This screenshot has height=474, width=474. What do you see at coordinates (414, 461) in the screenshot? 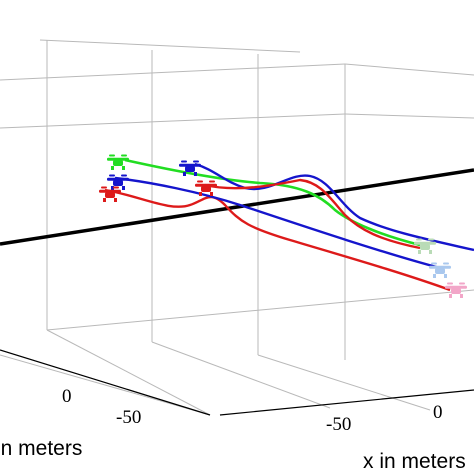
I see `x-axis-label: x in meters` at bounding box center [414, 461].